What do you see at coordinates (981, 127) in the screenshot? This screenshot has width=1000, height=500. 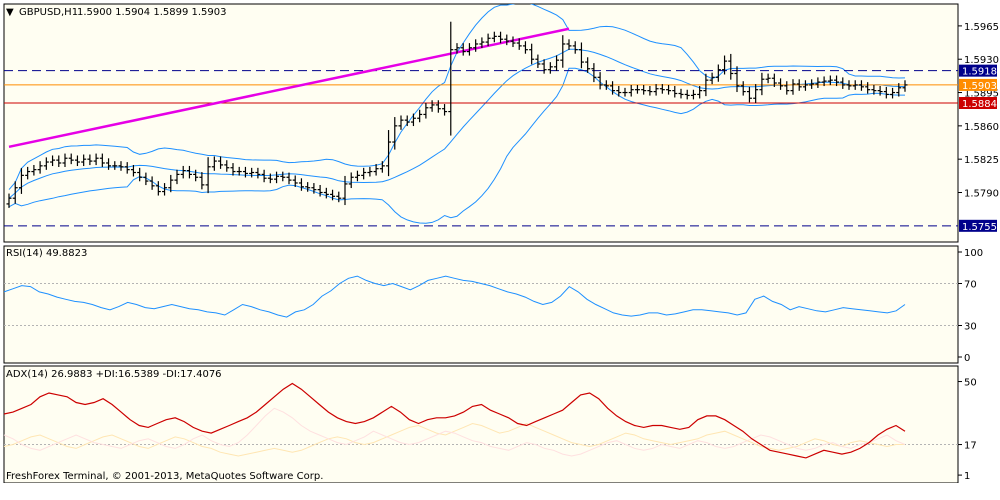 I see `price-tick-label: 1.5860` at bounding box center [981, 127].